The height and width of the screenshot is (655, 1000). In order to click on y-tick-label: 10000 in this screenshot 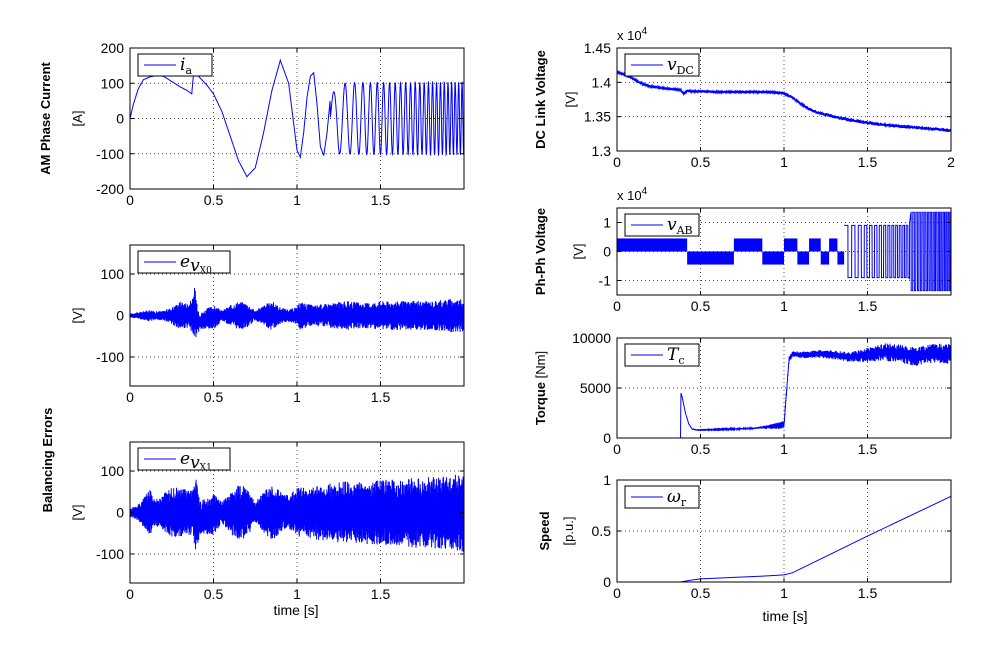, I will do `click(591, 338)`.